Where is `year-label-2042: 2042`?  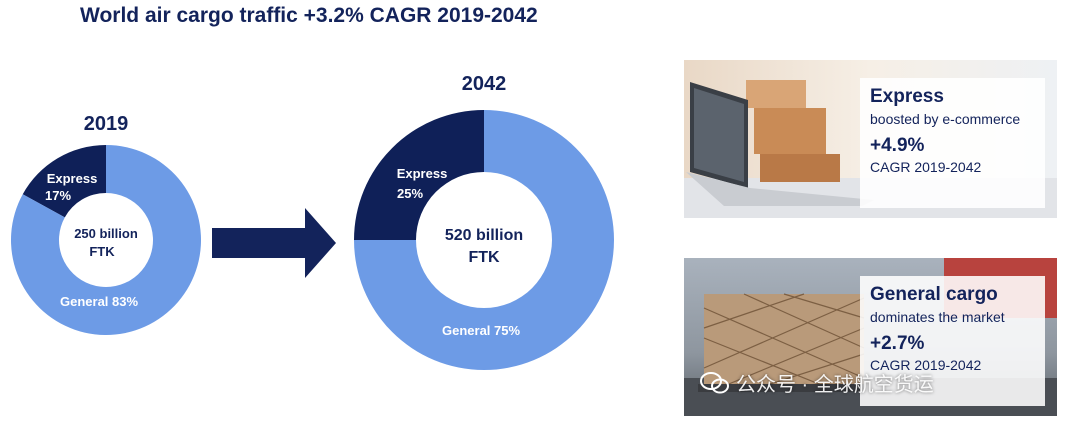
year-label-2042: 2042 is located at coordinates (484, 84).